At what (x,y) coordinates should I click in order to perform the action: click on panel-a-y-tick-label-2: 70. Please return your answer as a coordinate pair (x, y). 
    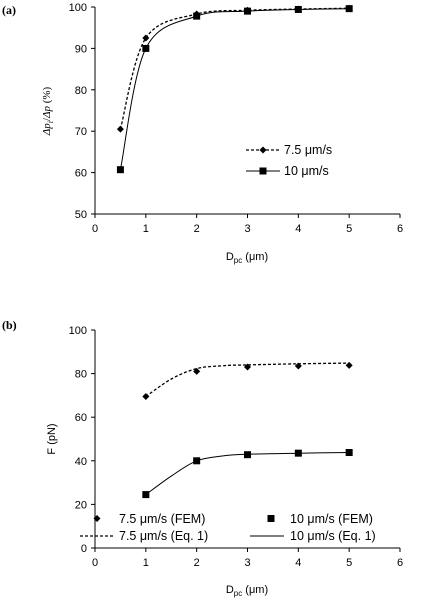
    Looking at the image, I should click on (81, 132).